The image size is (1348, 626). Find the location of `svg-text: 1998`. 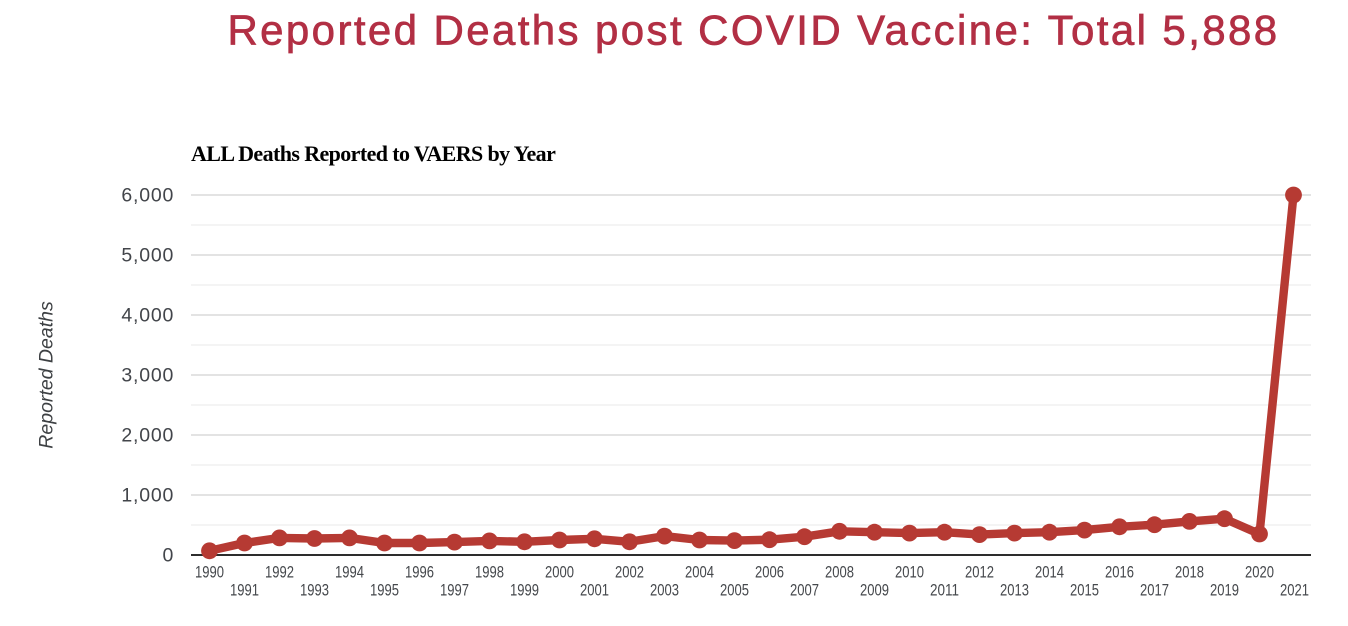

svg-text: 1998 is located at coordinates (489, 573).